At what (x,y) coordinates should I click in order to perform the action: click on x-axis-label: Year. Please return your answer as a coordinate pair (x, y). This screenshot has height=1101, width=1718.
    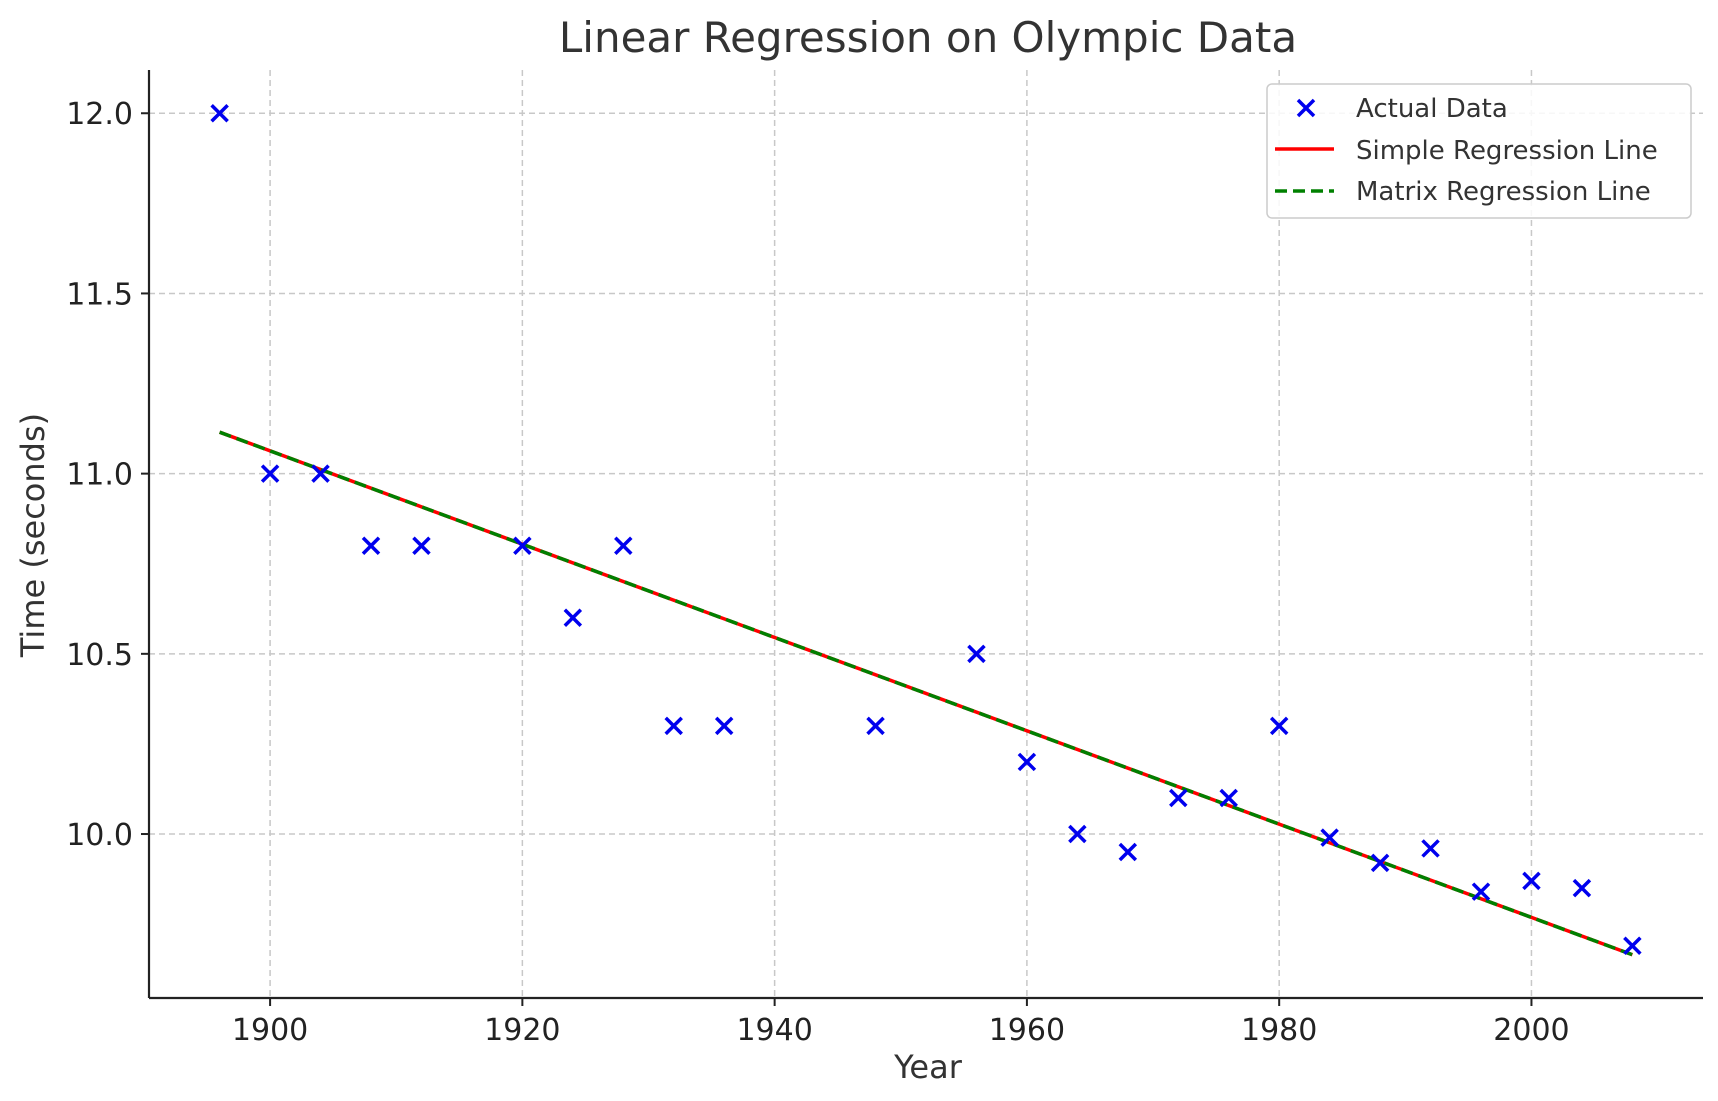
    Looking at the image, I should click on (928, 1067).